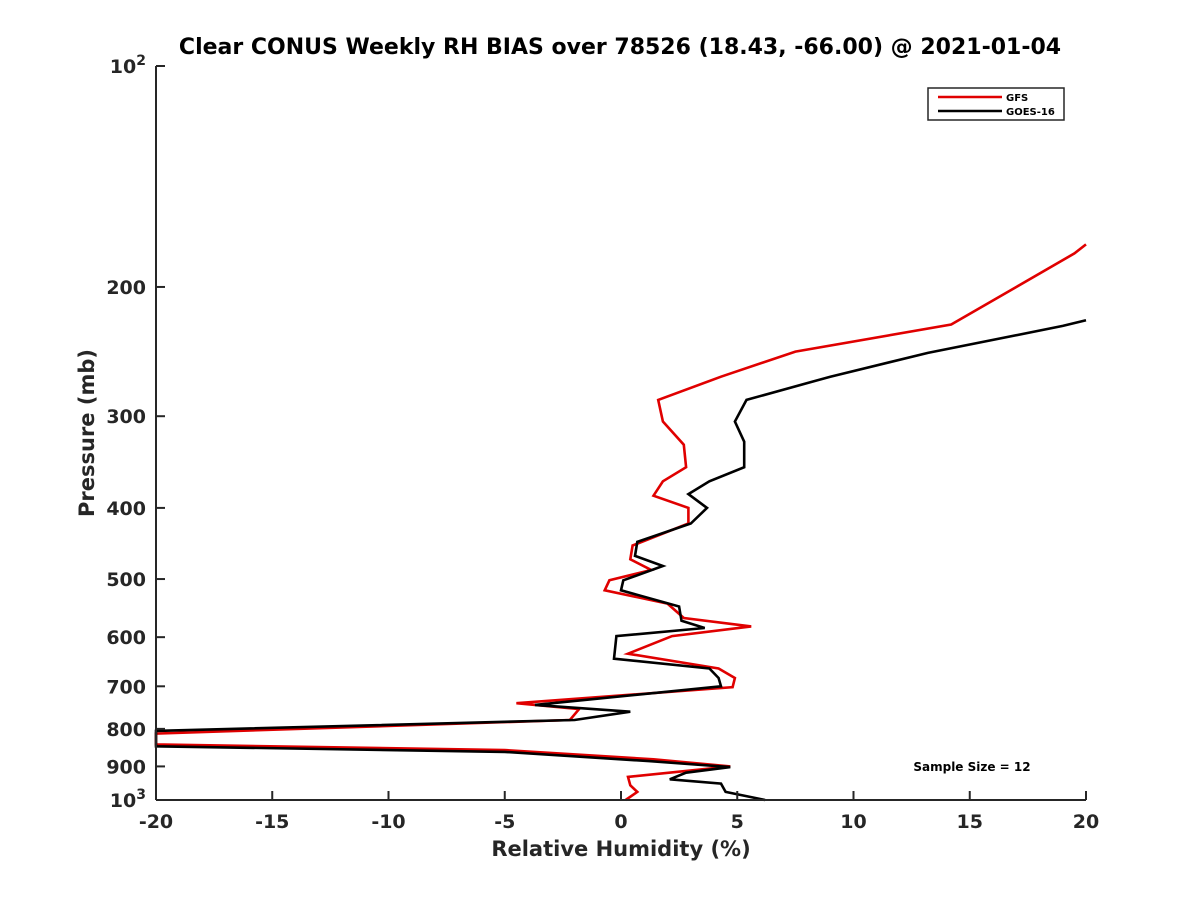 This screenshot has width=1200, height=900. Describe the element at coordinates (620, 849) in the screenshot. I see `x-axis-label: Relative Humidity (%)` at that location.